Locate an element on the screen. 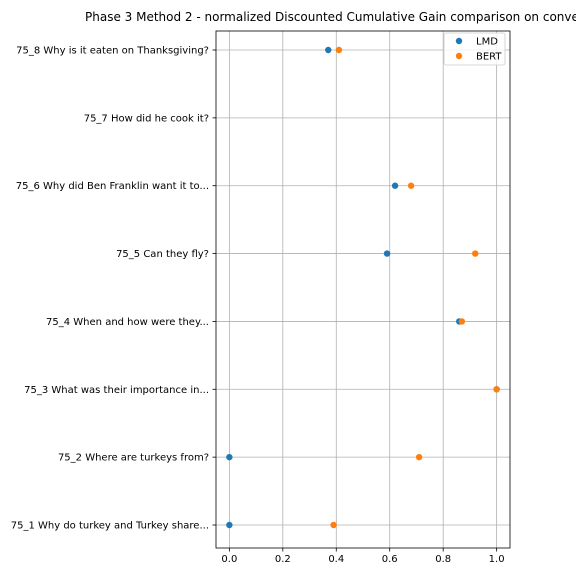 The height and width of the screenshot is (576, 576). x-tick-label: 0.2 is located at coordinates (283, 559).